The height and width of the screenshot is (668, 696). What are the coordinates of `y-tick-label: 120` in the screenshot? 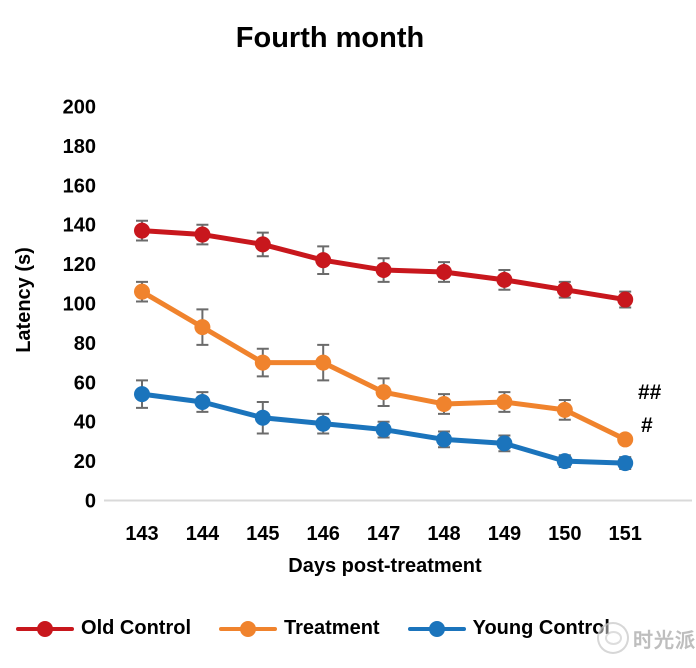 It's located at (79, 265).